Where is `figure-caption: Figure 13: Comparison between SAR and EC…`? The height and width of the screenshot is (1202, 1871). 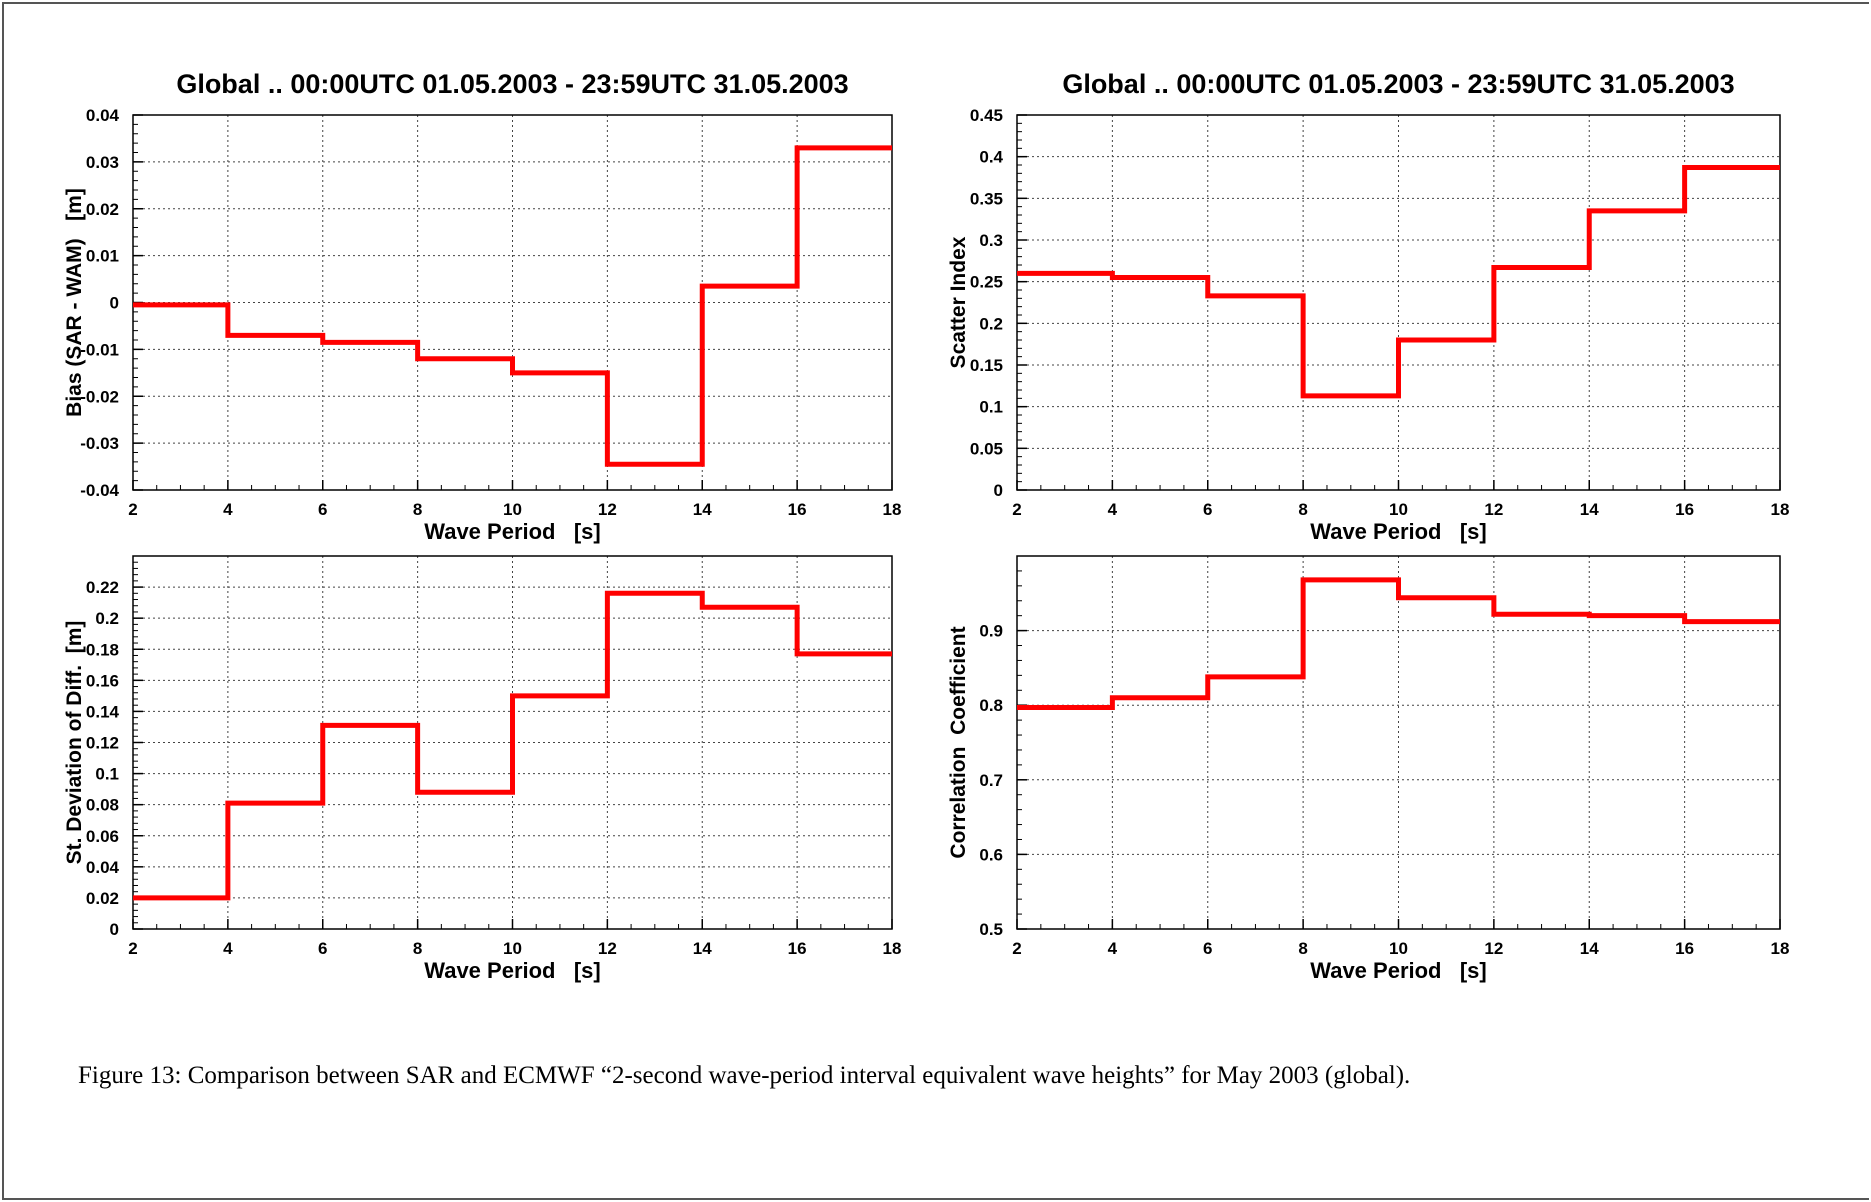 figure-caption: Figure 13: Comparison between SAR and EC… is located at coordinates (744, 1075).